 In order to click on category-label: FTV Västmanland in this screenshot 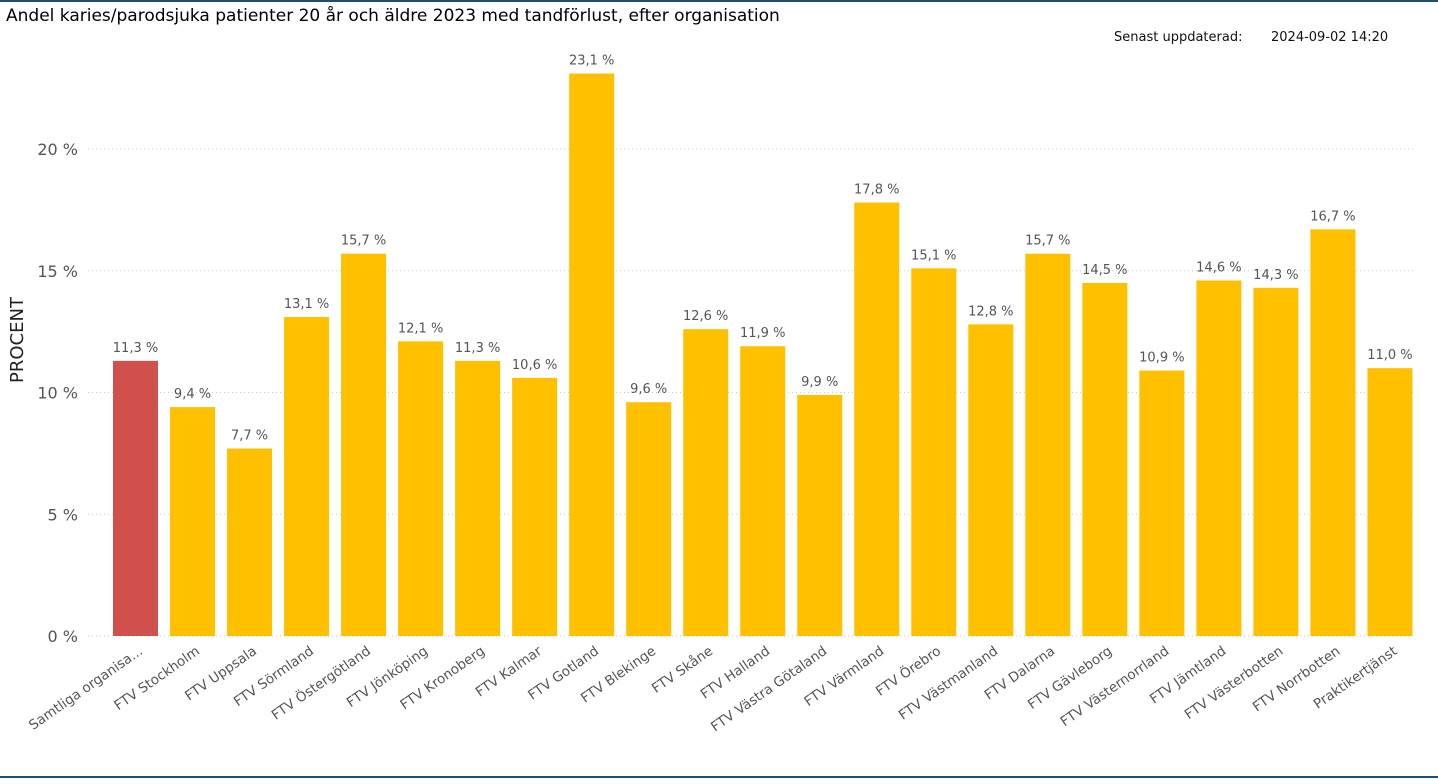, I will do `click(948, 683)`.